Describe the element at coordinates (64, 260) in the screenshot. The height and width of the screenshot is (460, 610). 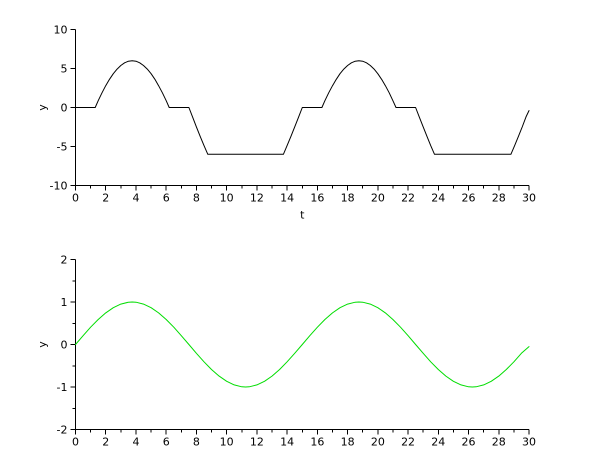
I see `y-tick-label: 2` at that location.